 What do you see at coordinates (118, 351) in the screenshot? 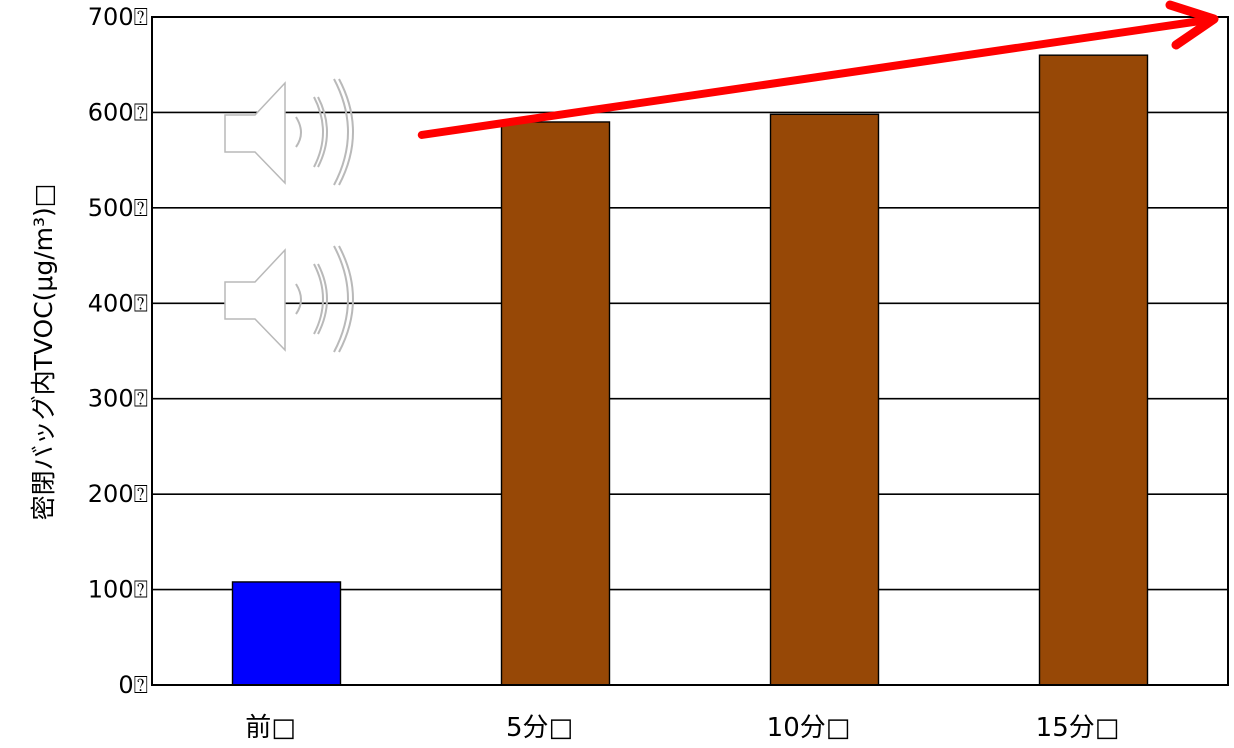
I see `y-tick-labels: 0⍰ 100⍰ 200⍰ 300⍰ 400⍰ 500⍰ 600⍰ 700⍰` at bounding box center [118, 351].